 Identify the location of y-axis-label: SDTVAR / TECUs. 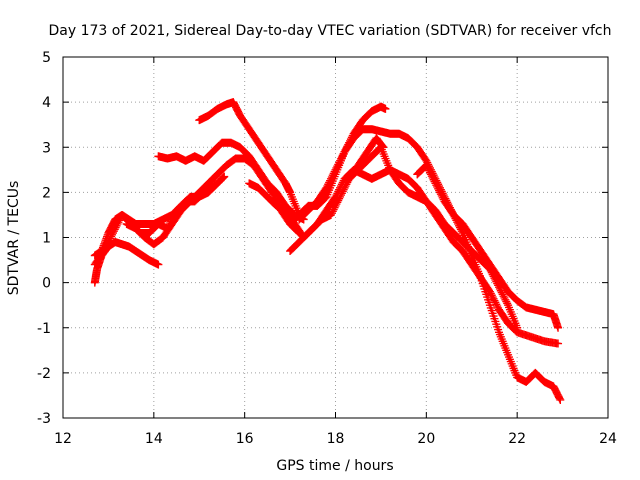
(14, 238).